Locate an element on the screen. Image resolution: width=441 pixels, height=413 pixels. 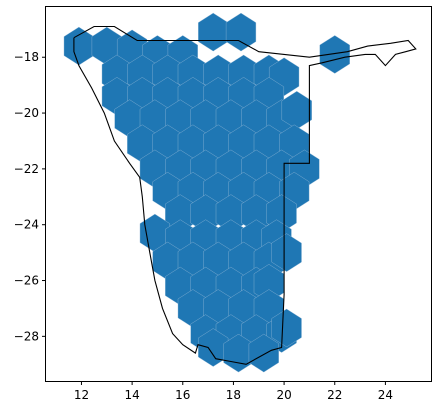
y-tick-label: −26 is located at coordinates (26, 281).